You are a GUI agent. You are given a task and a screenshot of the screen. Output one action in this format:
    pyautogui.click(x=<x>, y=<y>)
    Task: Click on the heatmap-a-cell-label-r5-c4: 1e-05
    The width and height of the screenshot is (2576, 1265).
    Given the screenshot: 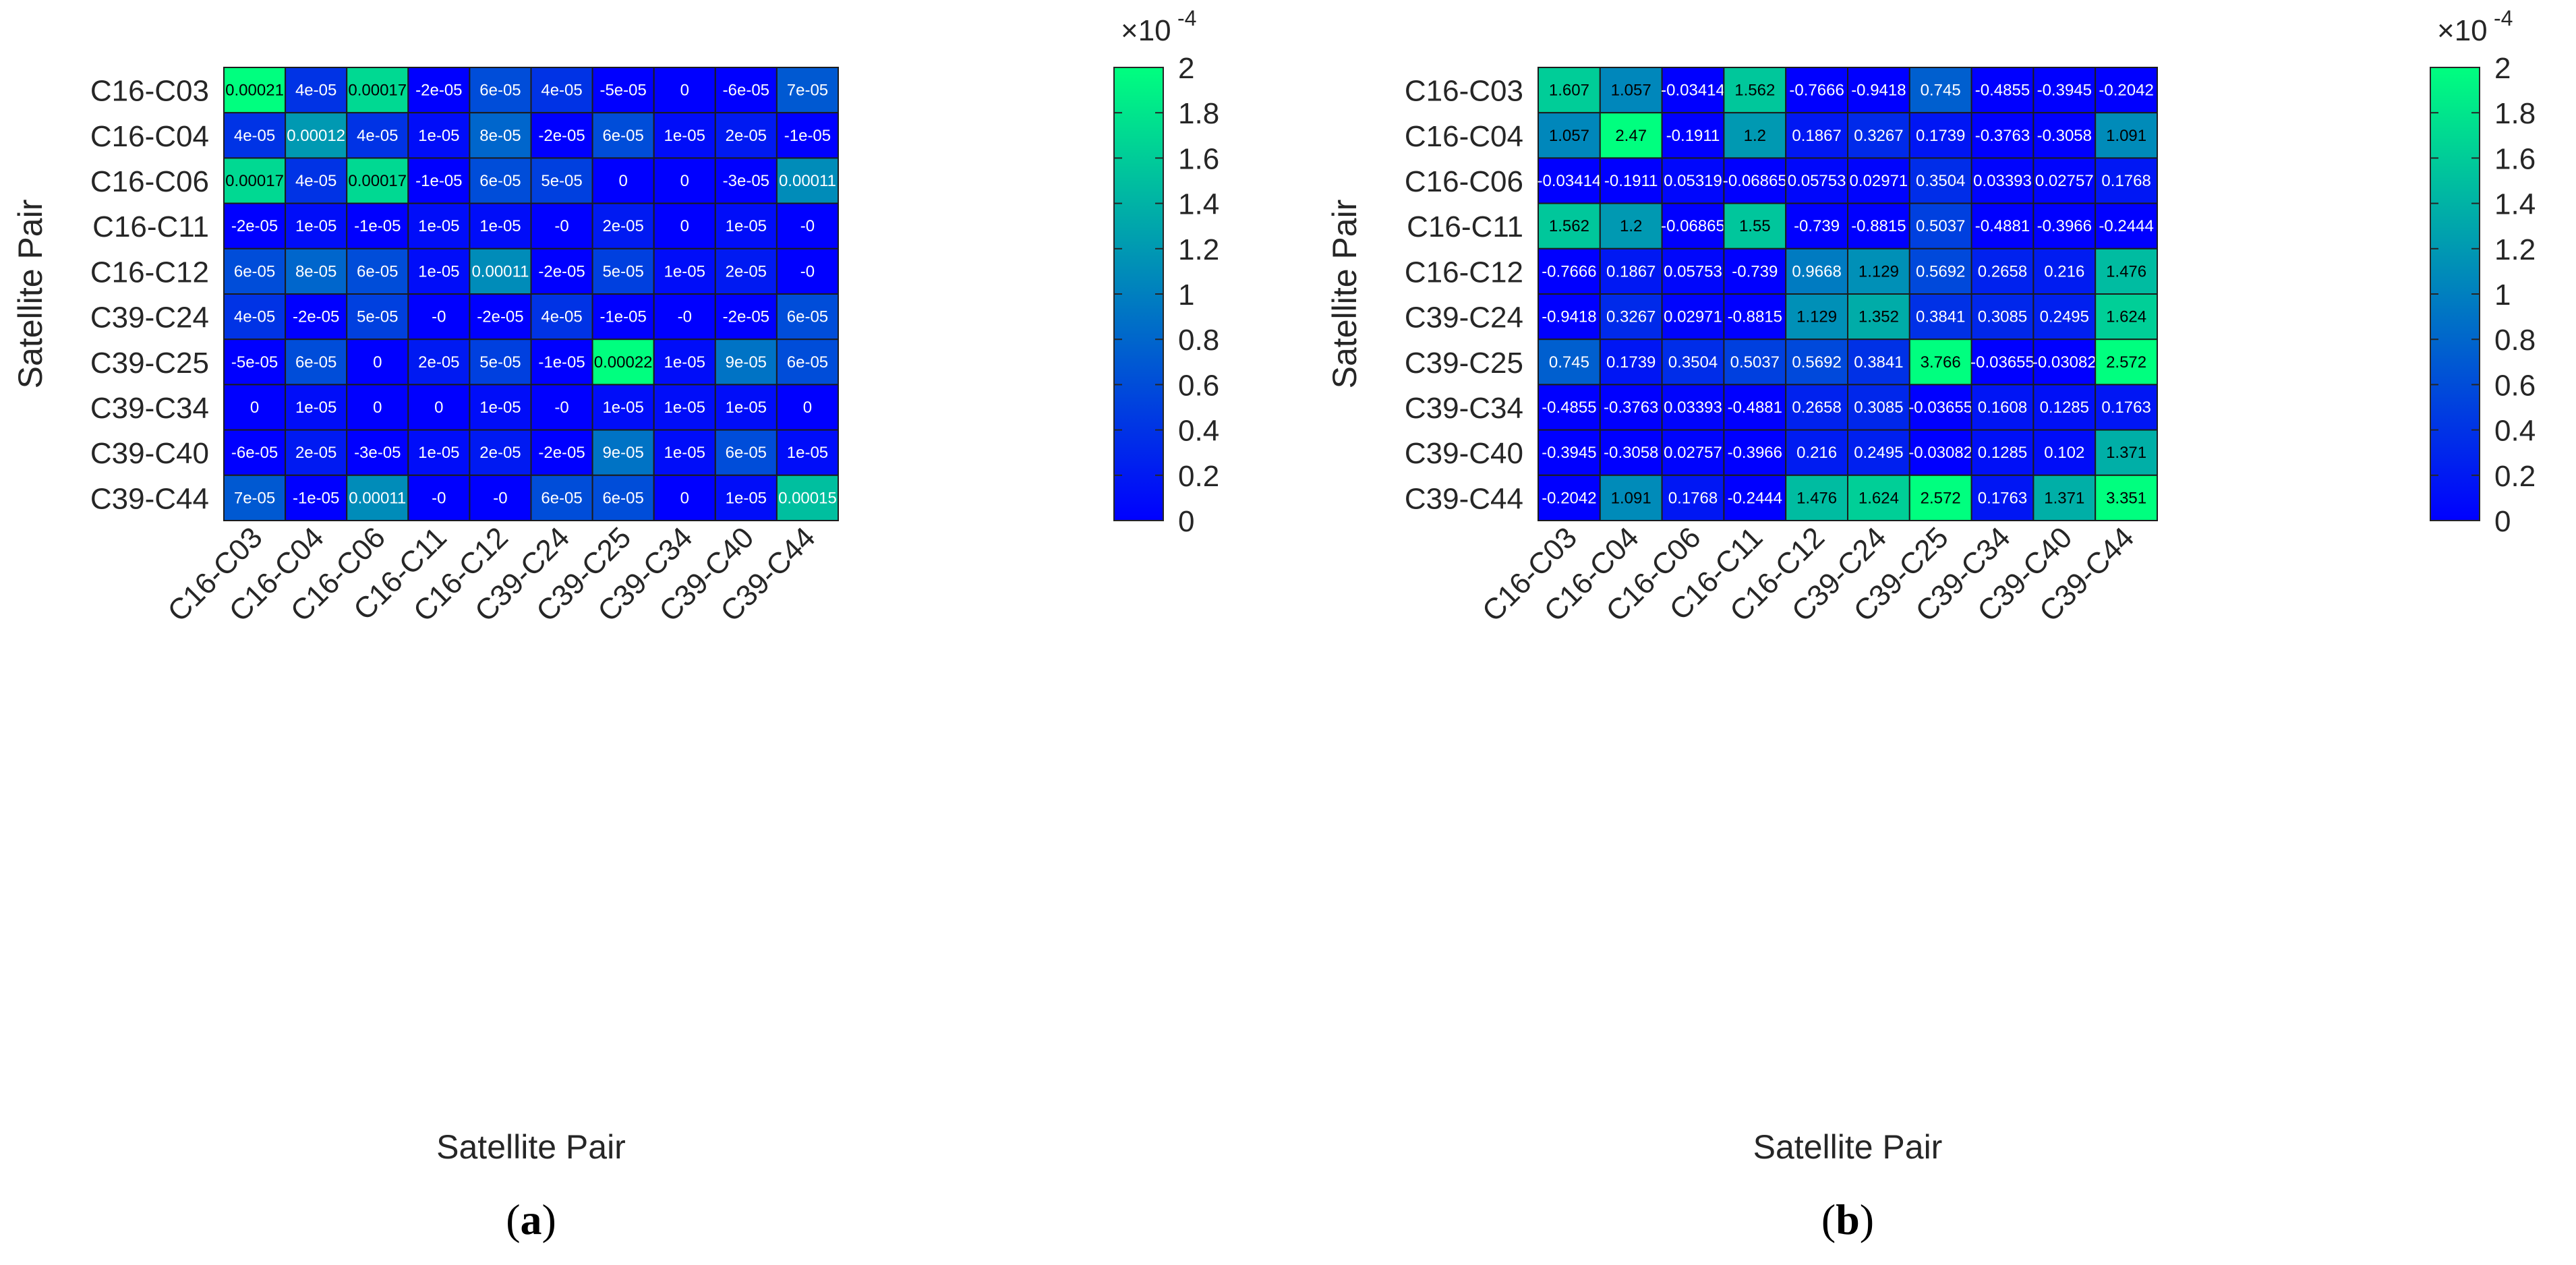 What is the action you would take?
    pyautogui.click(x=439, y=271)
    